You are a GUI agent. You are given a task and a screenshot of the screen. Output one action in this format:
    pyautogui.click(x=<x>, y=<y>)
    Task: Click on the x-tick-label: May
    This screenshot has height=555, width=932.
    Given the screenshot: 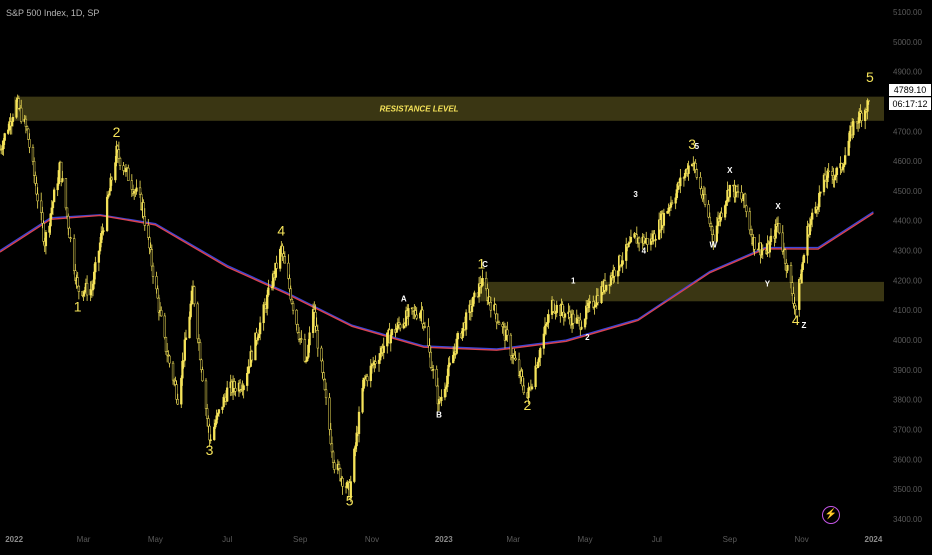 What is the action you would take?
    pyautogui.click(x=155, y=539)
    